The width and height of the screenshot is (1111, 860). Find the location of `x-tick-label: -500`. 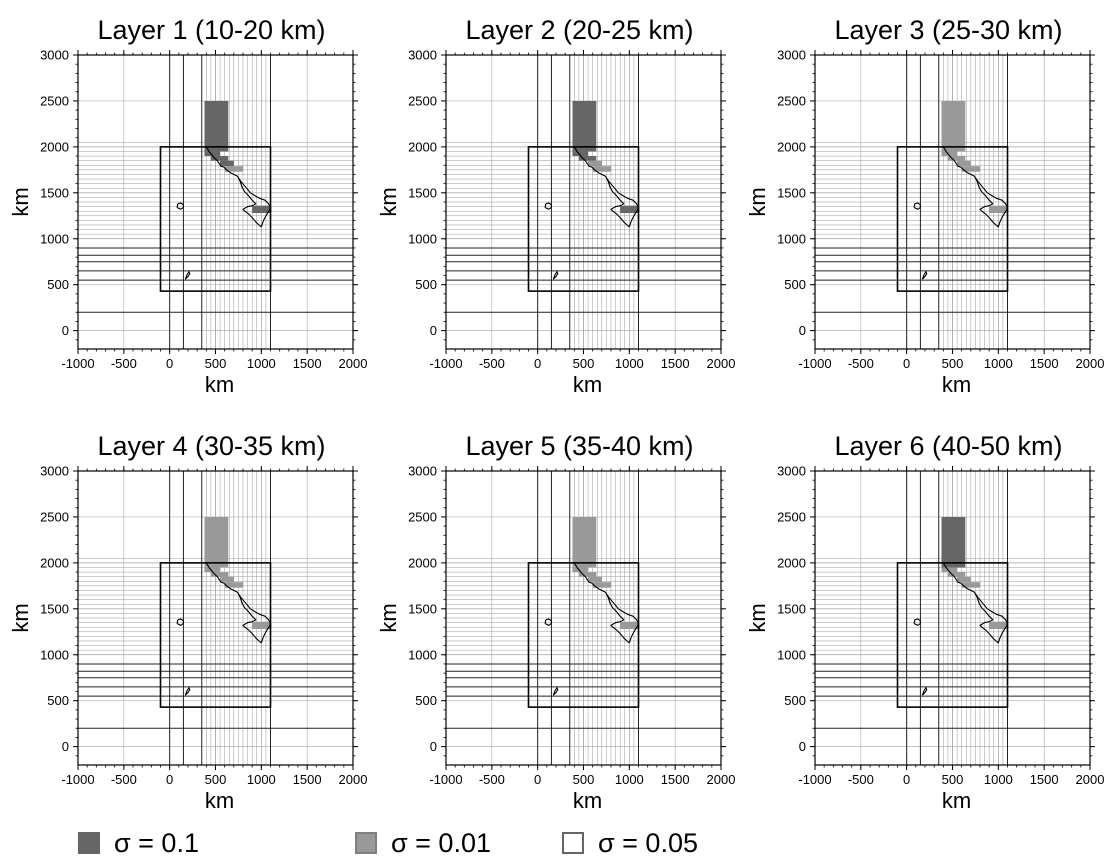

x-tick-label: -500 is located at coordinates (492, 779).